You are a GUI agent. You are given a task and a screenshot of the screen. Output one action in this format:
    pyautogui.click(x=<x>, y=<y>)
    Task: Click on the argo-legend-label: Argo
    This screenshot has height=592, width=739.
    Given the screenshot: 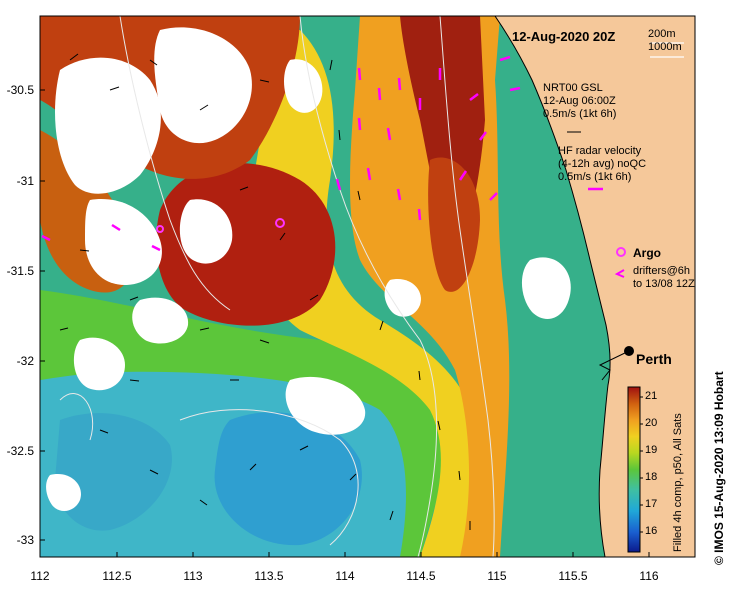 What is the action you would take?
    pyautogui.click(x=647, y=253)
    